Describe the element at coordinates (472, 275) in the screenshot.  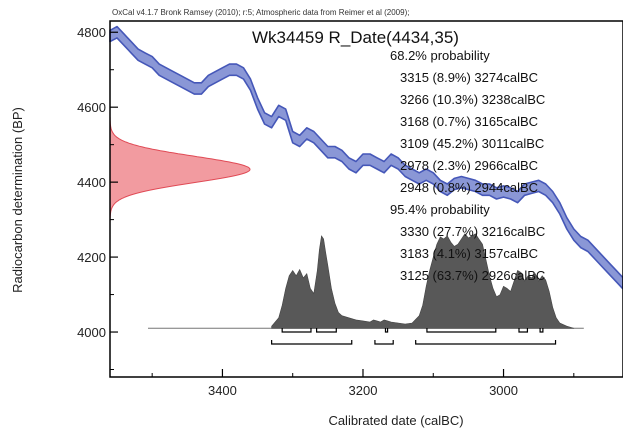
I see `sigma2-range-text: 3125 (63.7%) 2926calBC` at that location.